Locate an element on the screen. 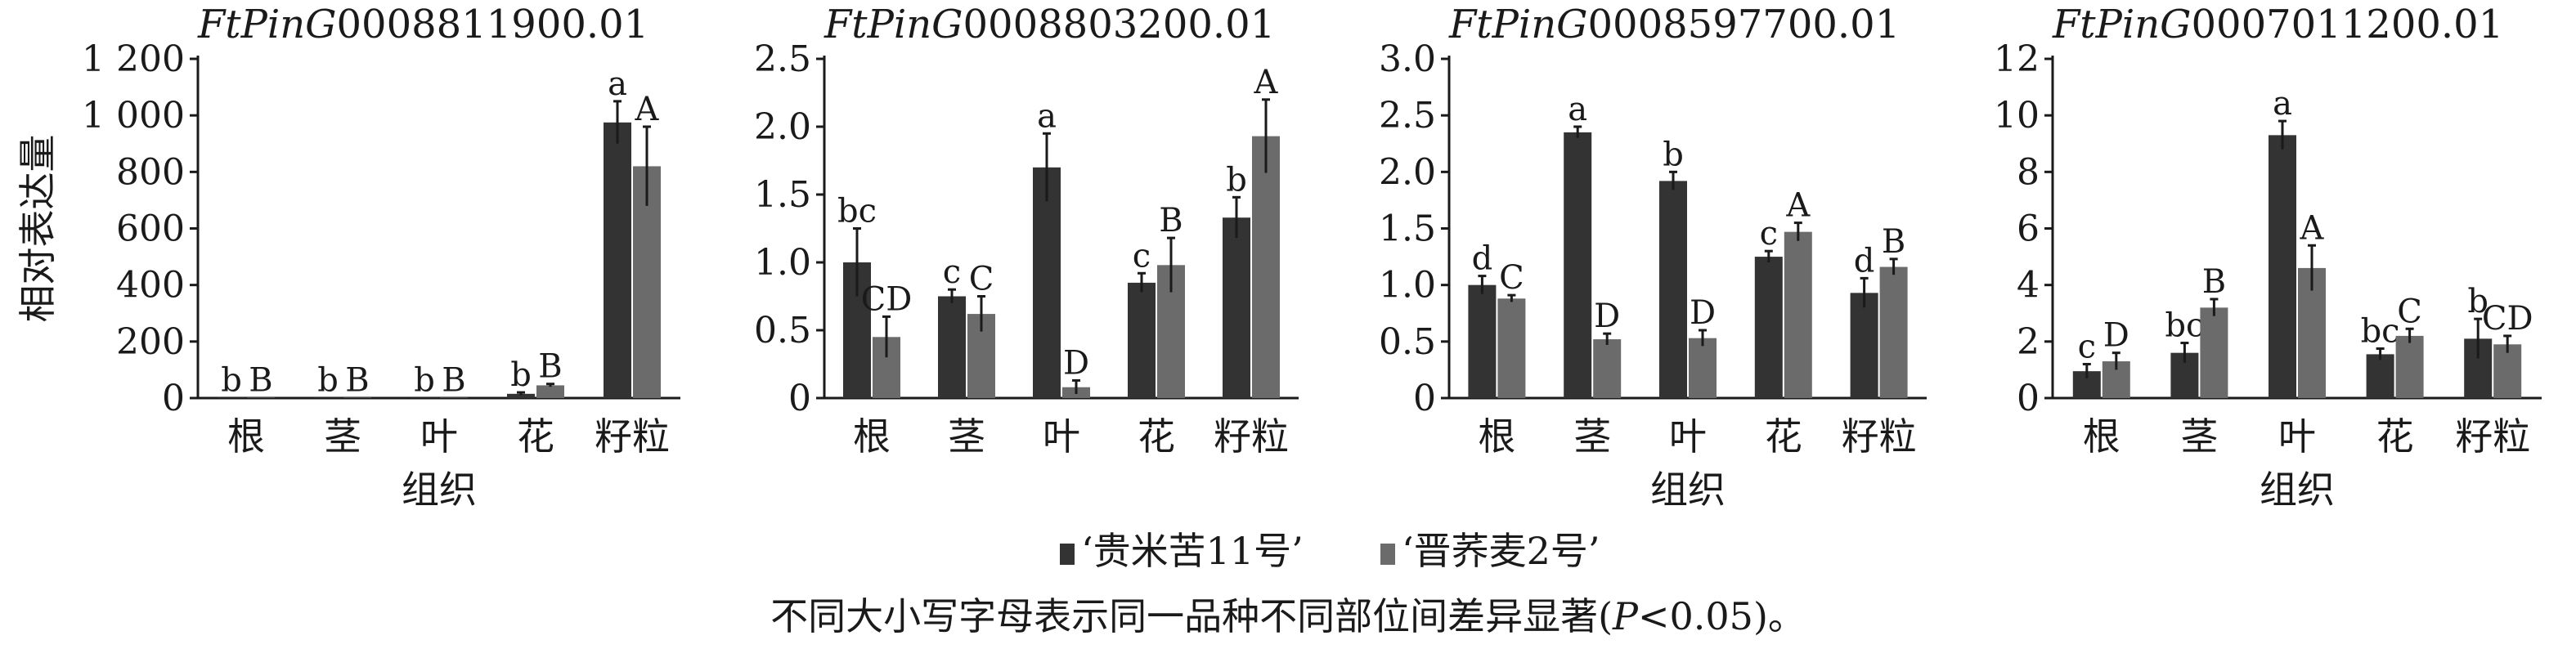 The image size is (2576, 649). legend-label: ‘贵米苦11号’ is located at coordinates (1193, 551).